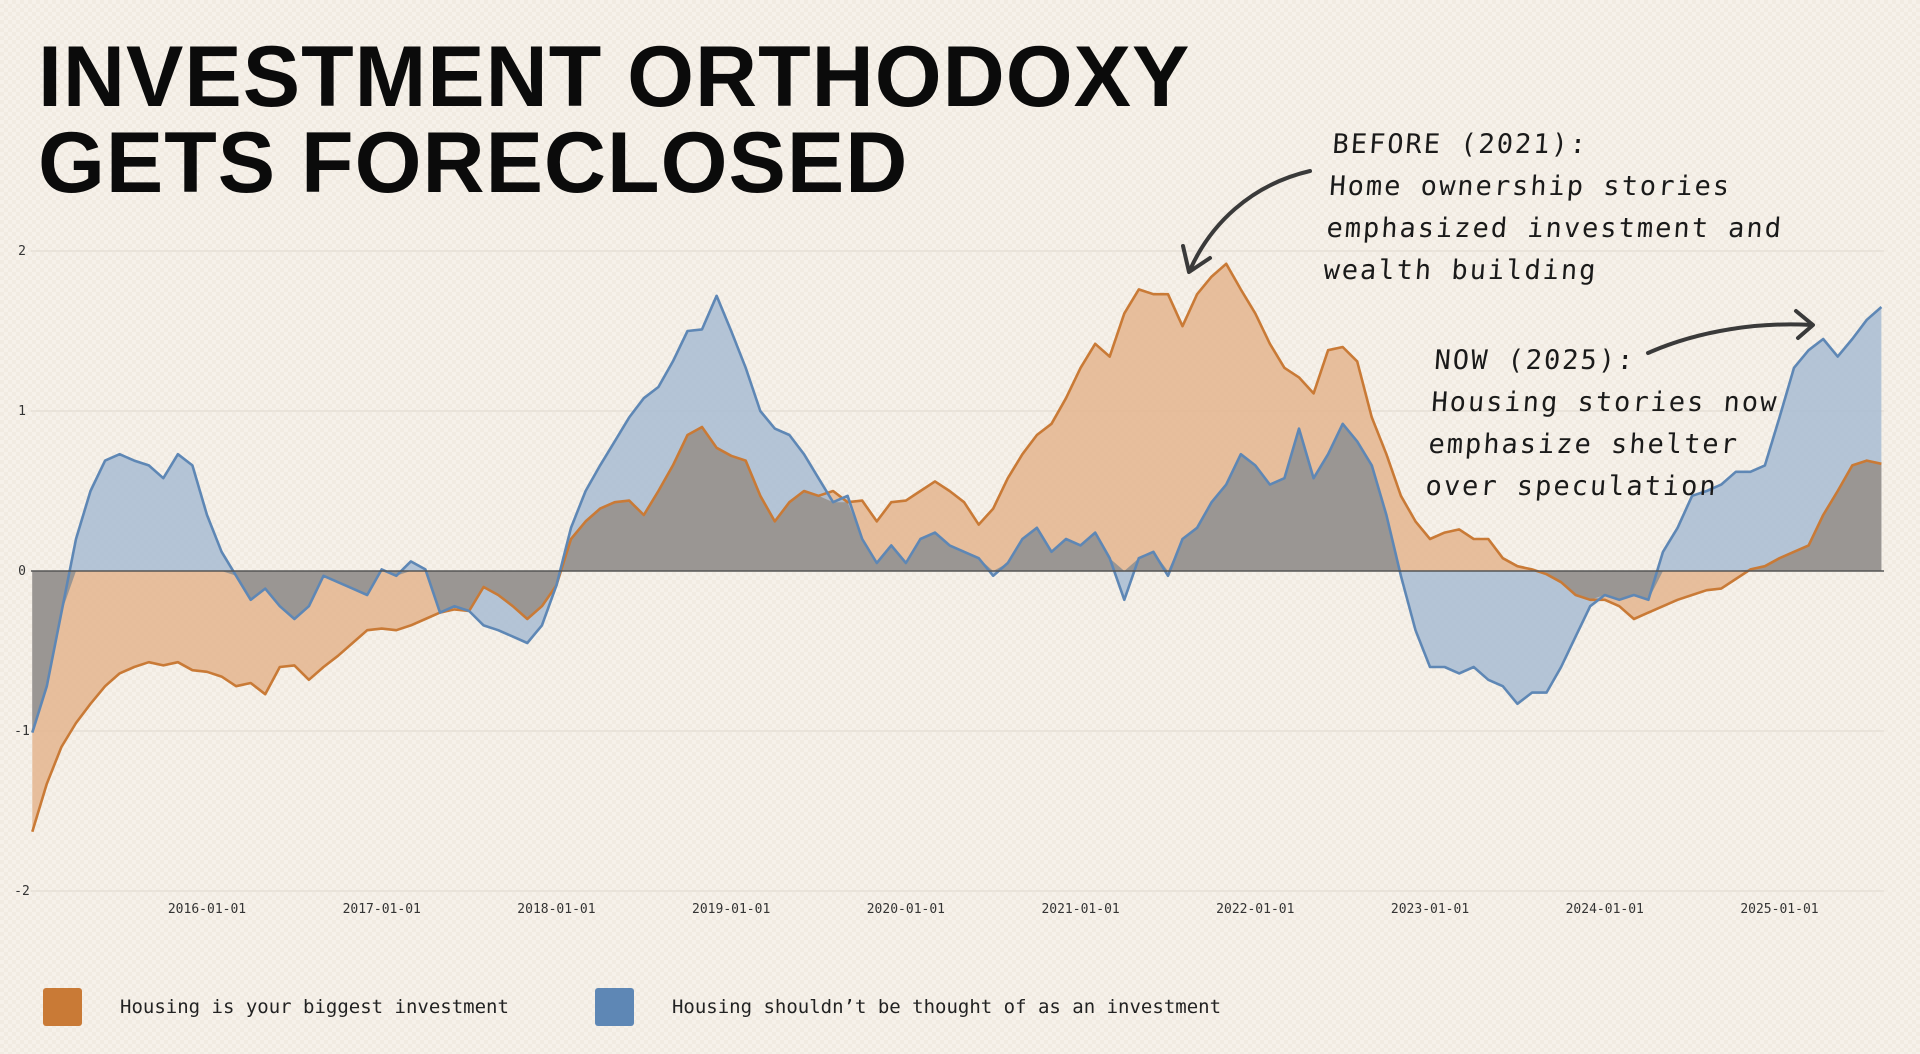 This screenshot has height=1054, width=1920. I want to click on title-line-1: INVESTMENT ORTHODOXY, so click(614, 77).